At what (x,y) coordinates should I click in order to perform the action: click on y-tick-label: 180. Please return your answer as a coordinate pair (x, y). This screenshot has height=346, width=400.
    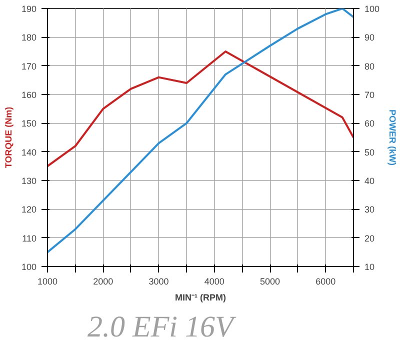
    Looking at the image, I should click on (29, 37).